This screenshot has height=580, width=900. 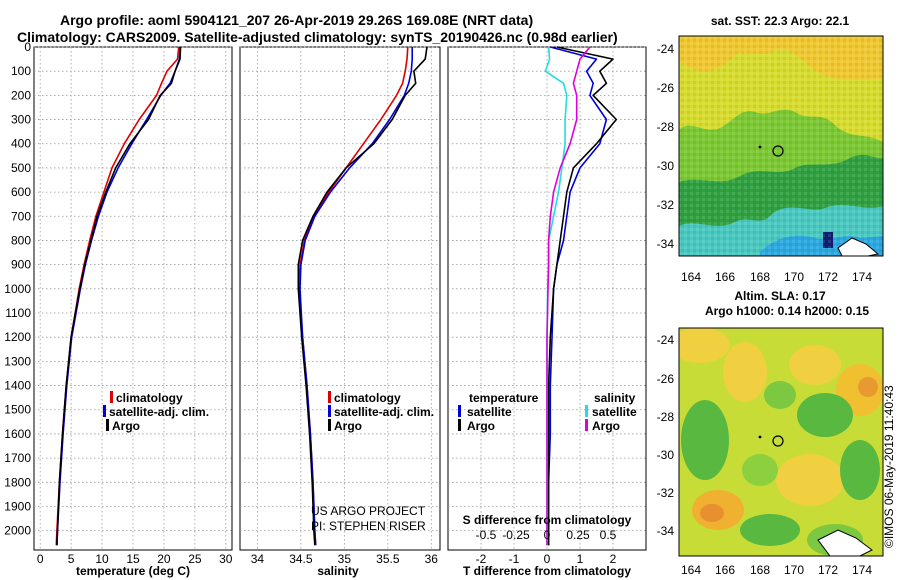 I want to click on legend-label-s-satellite: satellite, so click(x=614, y=412).